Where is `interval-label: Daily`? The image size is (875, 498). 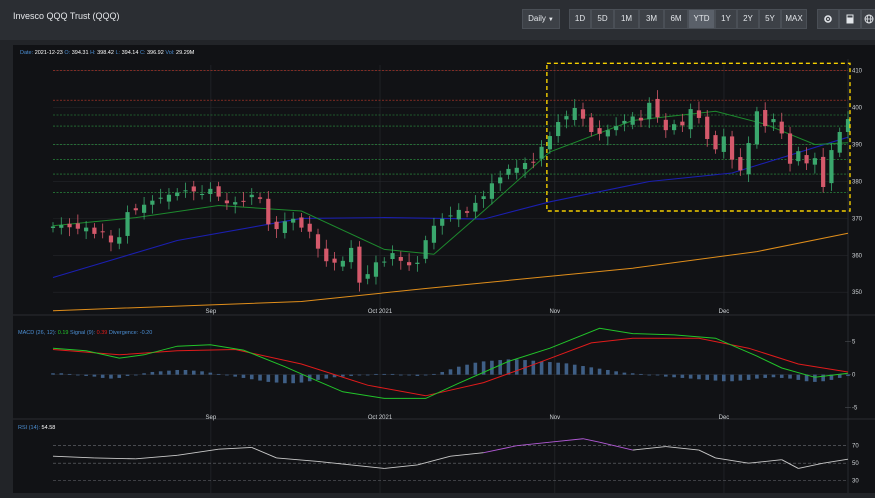 interval-label: Daily is located at coordinates (537, 18).